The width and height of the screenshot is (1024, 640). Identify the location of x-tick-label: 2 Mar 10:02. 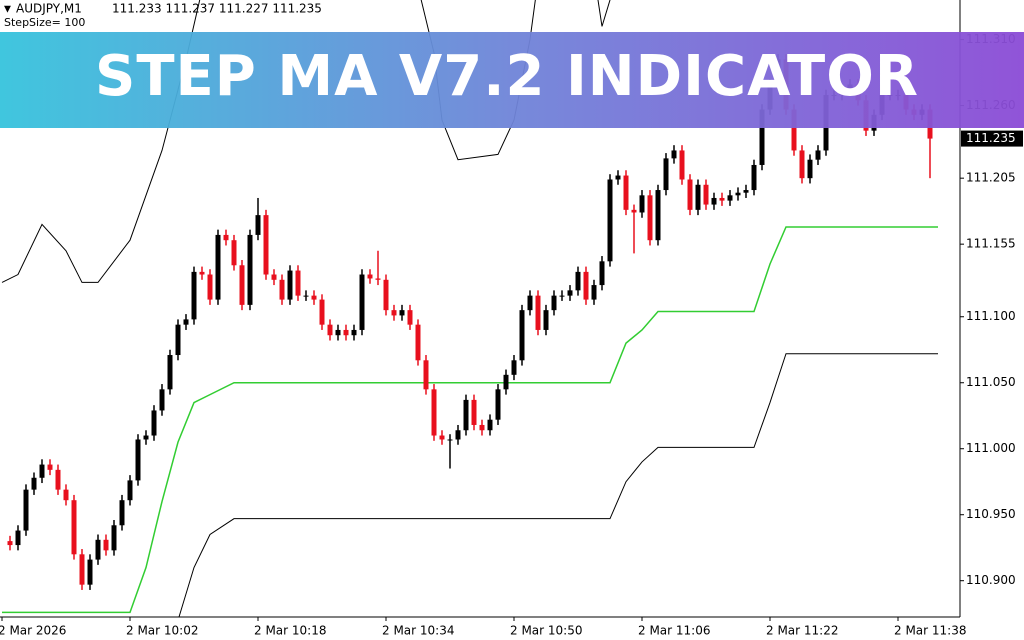
(162, 631).